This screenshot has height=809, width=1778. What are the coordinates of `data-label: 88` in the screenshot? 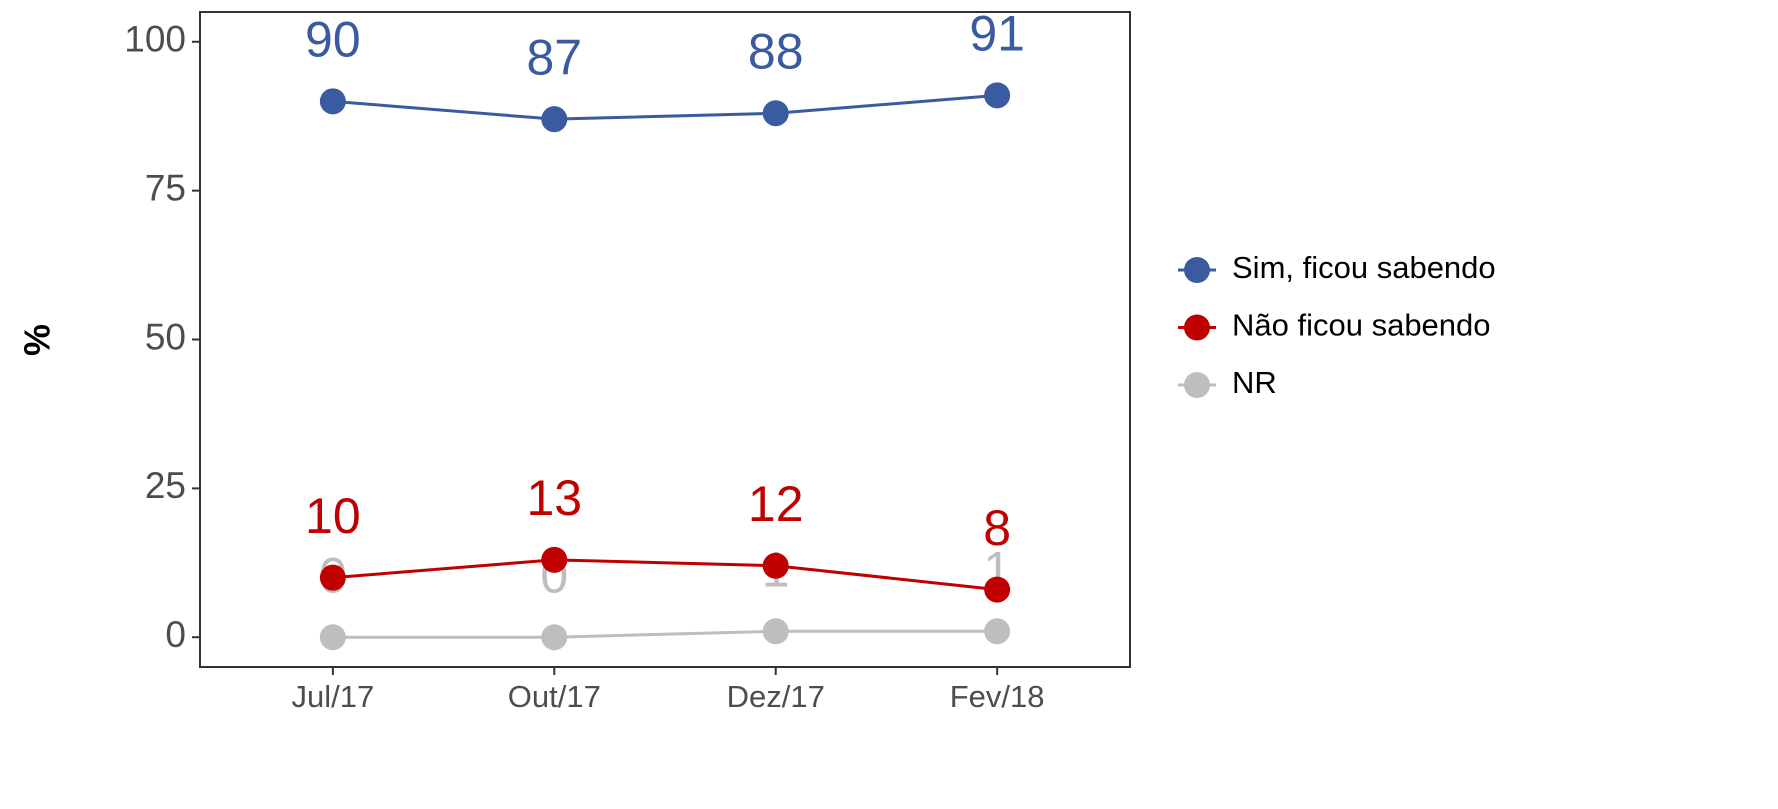 It's located at (776, 51).